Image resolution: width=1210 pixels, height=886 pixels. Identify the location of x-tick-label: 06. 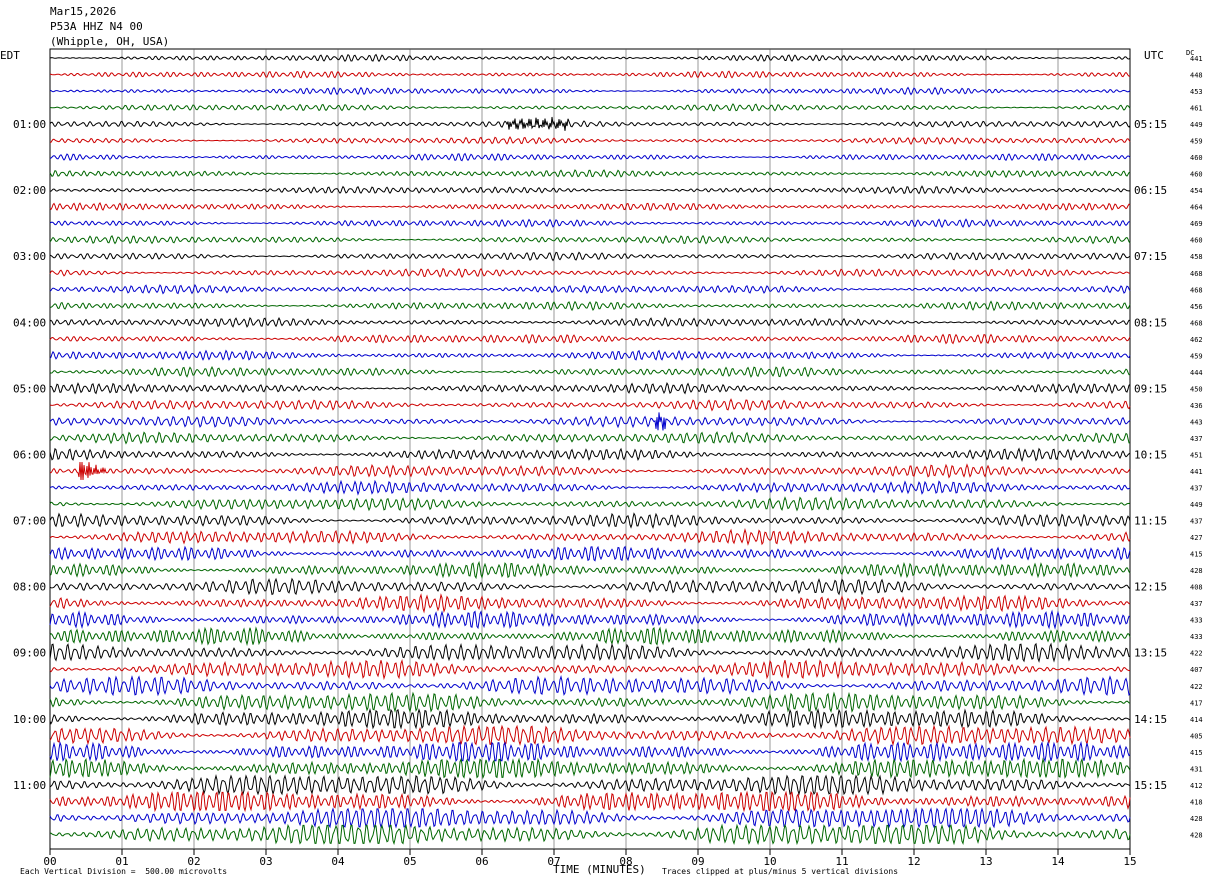
(481, 861).